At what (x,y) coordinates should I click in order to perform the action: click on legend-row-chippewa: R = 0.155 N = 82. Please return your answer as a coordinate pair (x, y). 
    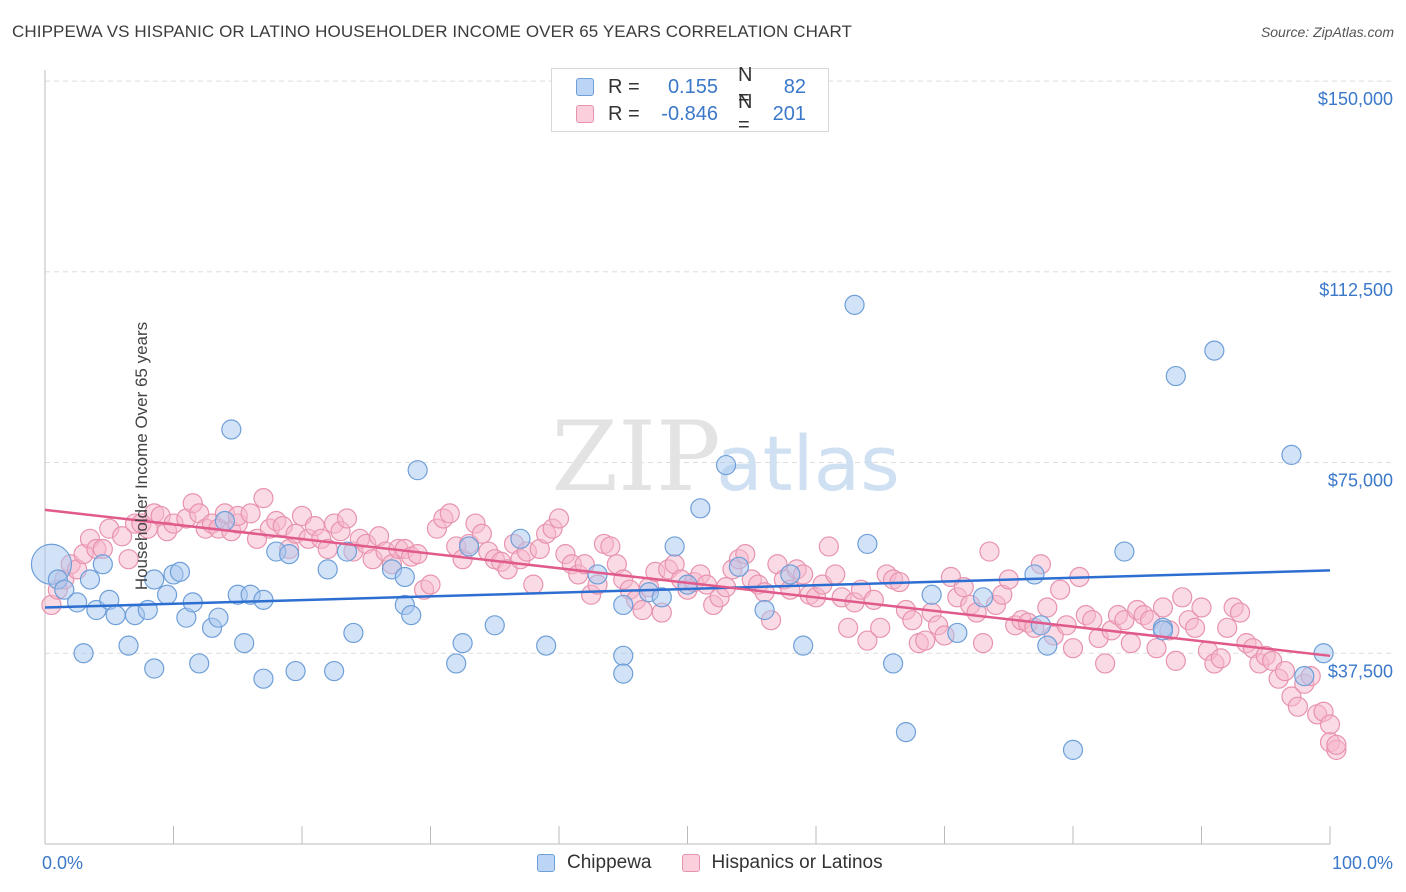
    Looking at the image, I should click on (679, 86).